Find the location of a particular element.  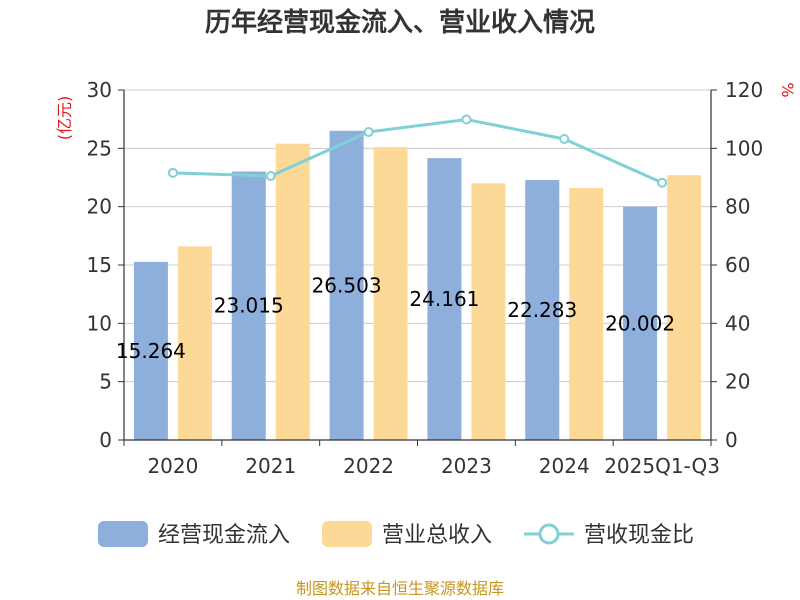

bar-营业总收入-2023 is located at coordinates (488, 312).